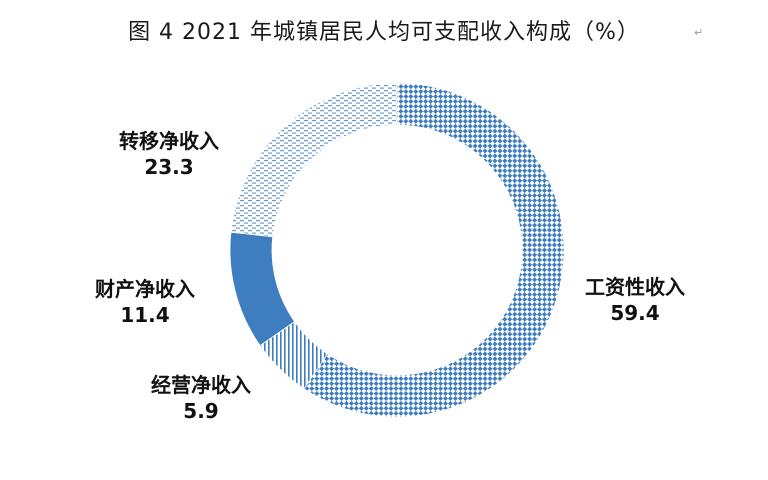 This screenshot has height=480, width=768. Describe the element at coordinates (169, 167) in the screenshot. I see `slice-label-transfer-value: 23.3` at that location.